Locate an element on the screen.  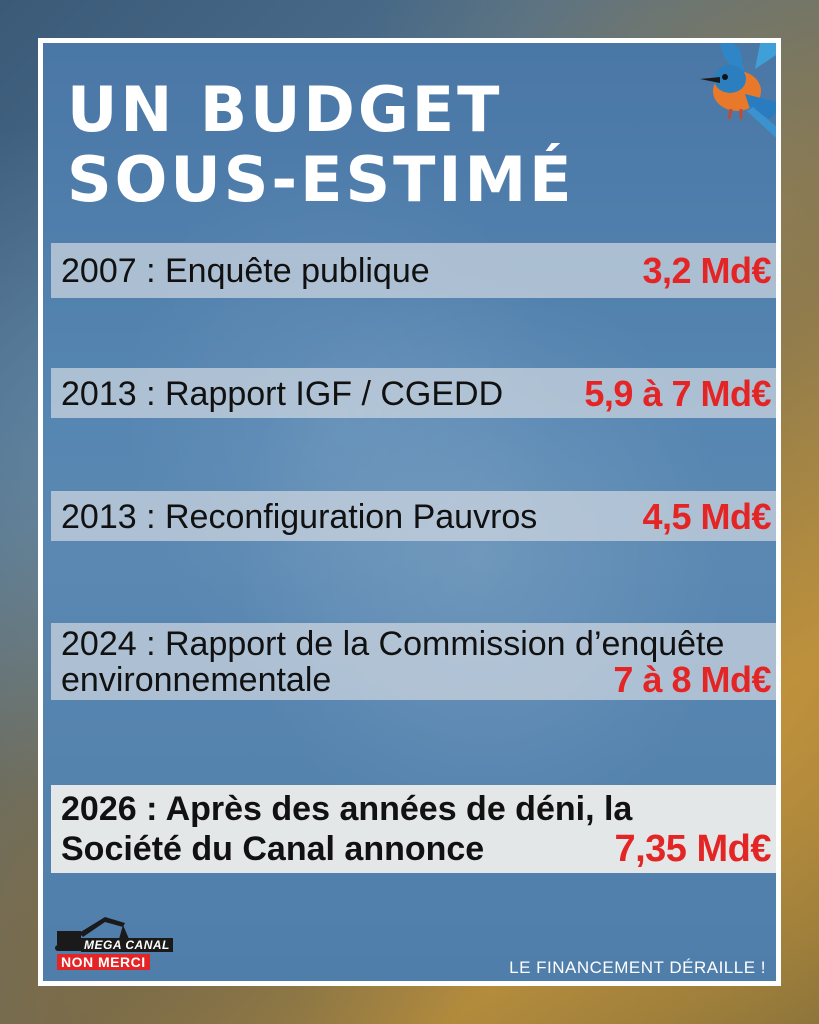
budget-row-2007: 2007 : Enquête publique 3,2 Md€ is located at coordinates (413, 270).